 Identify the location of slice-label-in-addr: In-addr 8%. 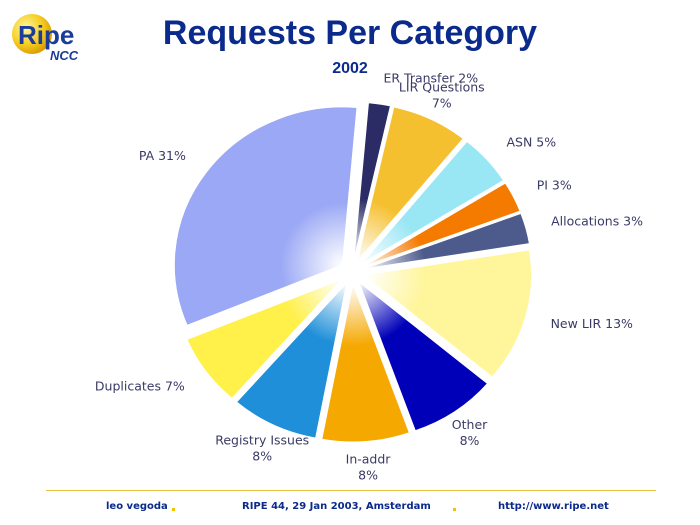
(369, 466).